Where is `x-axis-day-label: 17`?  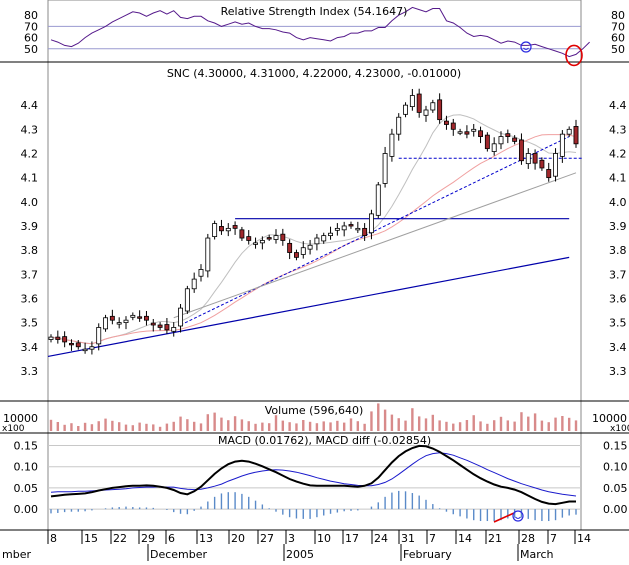
x-axis-day-label: 17 is located at coordinates (352, 538).